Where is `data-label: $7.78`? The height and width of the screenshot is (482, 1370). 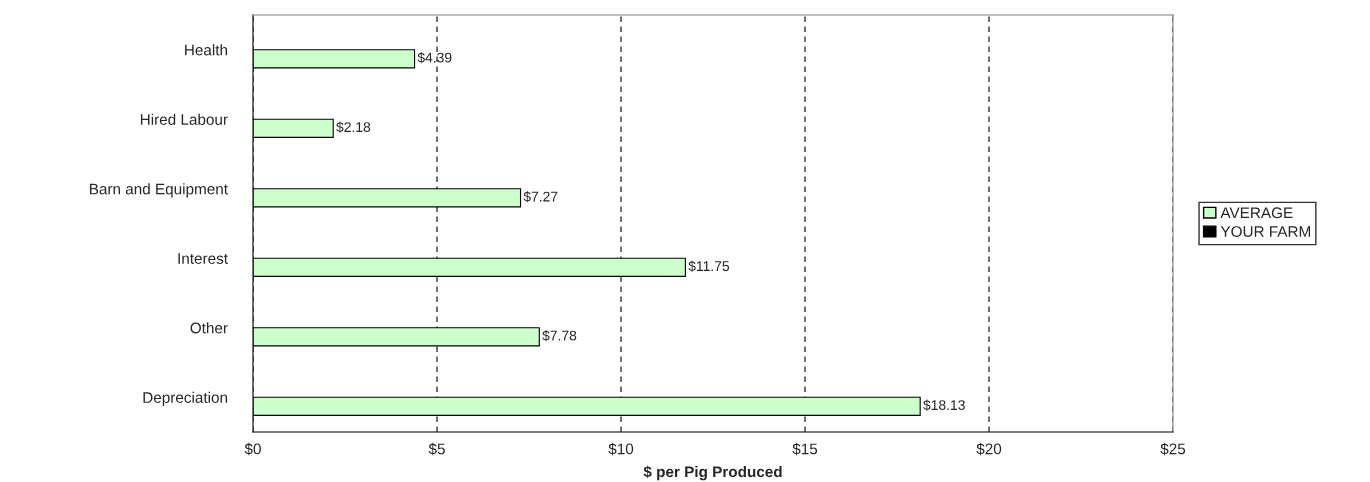 data-label: $7.78 is located at coordinates (559, 336).